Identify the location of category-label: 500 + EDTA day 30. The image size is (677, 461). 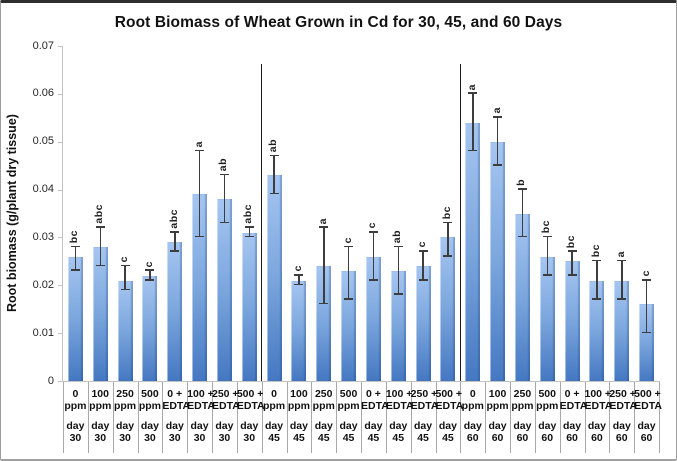
(251, 419).